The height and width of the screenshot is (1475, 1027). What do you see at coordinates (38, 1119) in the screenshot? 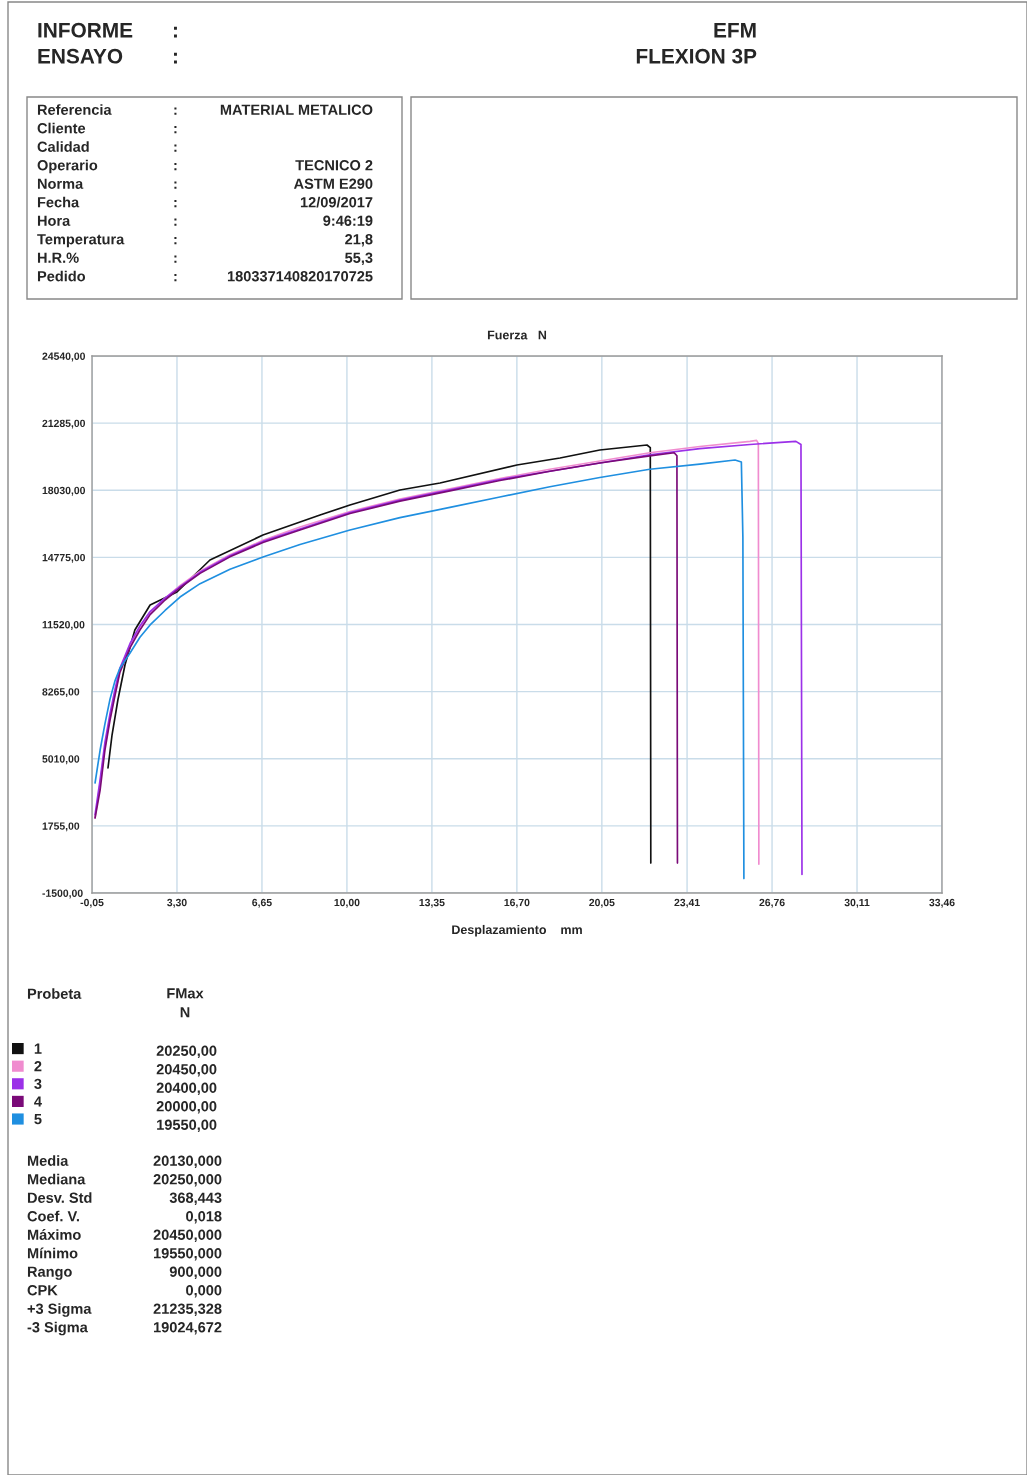
I see `legend-label: 5` at bounding box center [38, 1119].